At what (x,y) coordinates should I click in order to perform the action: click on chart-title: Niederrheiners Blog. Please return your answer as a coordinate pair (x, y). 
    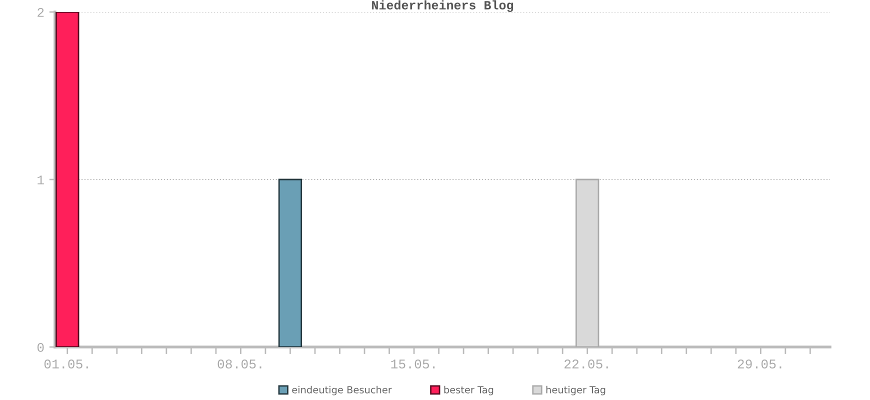
    Looking at the image, I should click on (443, 6).